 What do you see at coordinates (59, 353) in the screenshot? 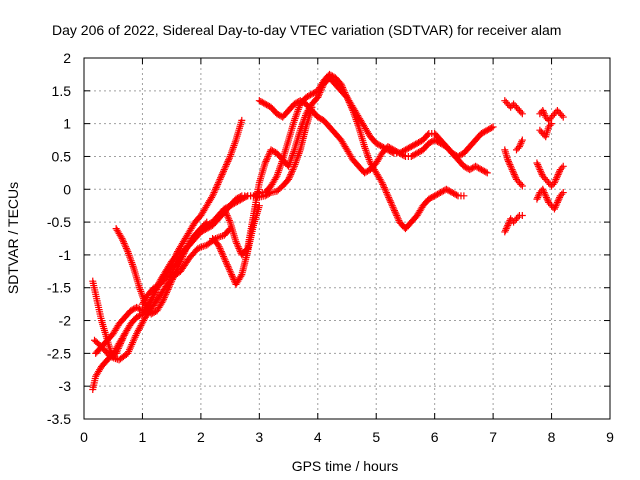
I see `y-tick-label: -2.5` at bounding box center [59, 353].